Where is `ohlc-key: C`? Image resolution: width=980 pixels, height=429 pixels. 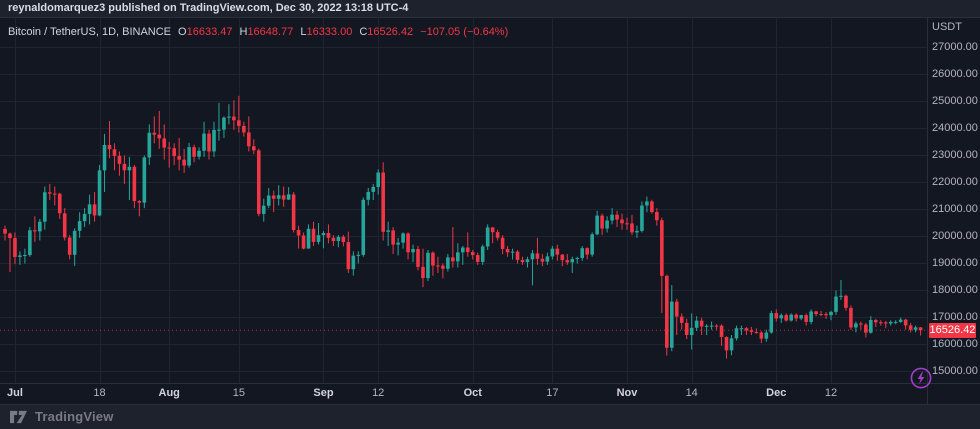
ohlc-key: C is located at coordinates (363, 32).